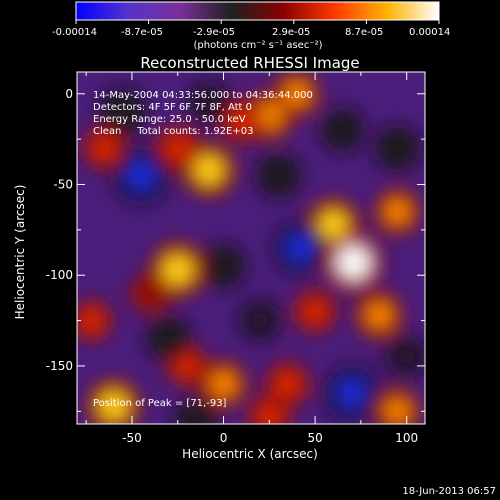  Describe the element at coordinates (59, 275) in the screenshot. I see `y-tick-label: -100` at that location.